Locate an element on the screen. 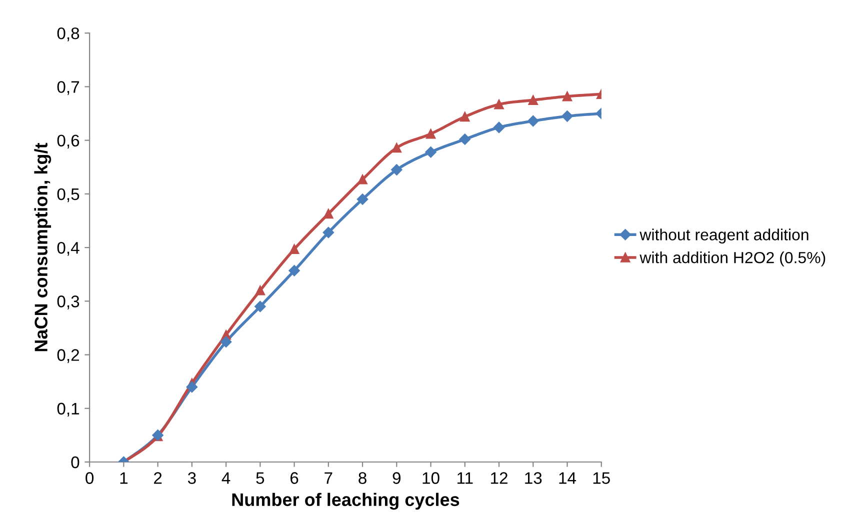 Image resolution: width=853 pixels, height=525 pixels. x-tick-label: 0 is located at coordinates (90, 478).